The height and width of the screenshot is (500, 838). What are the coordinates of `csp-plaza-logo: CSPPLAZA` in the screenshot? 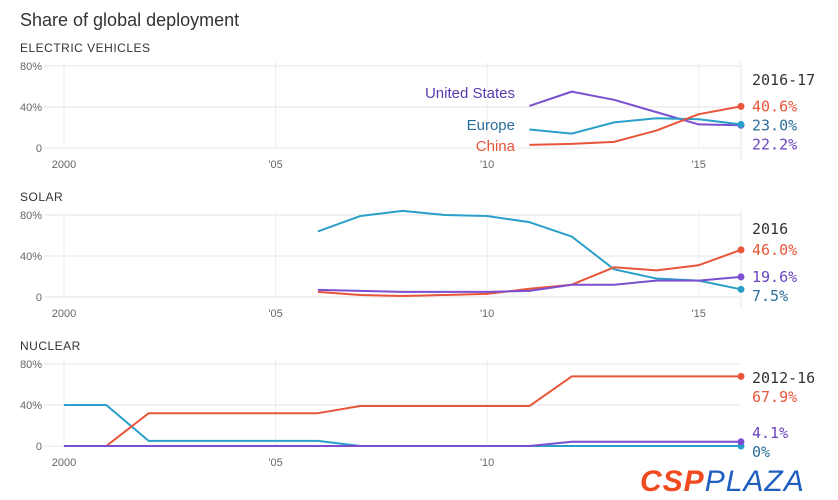 It's located at (722, 482).